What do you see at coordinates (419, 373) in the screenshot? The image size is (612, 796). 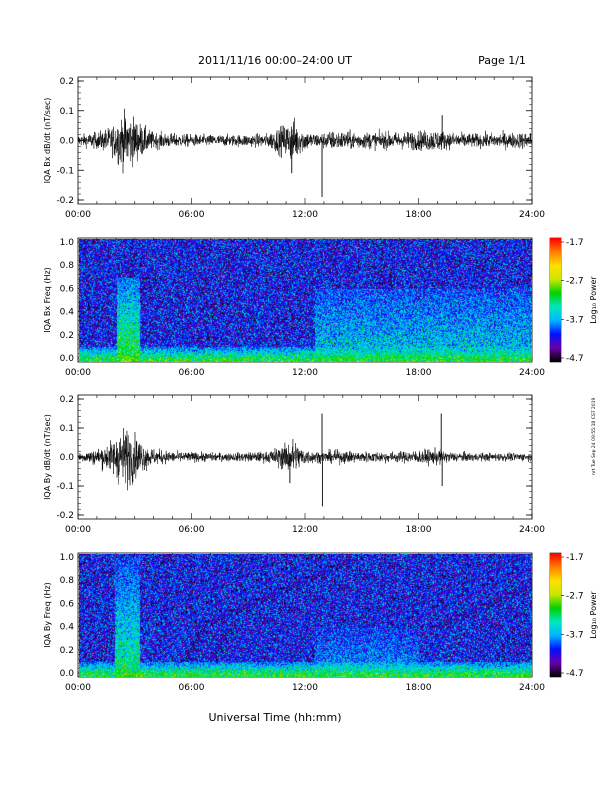 I see `panel-1-xtick-label: 18:00` at bounding box center [419, 373].